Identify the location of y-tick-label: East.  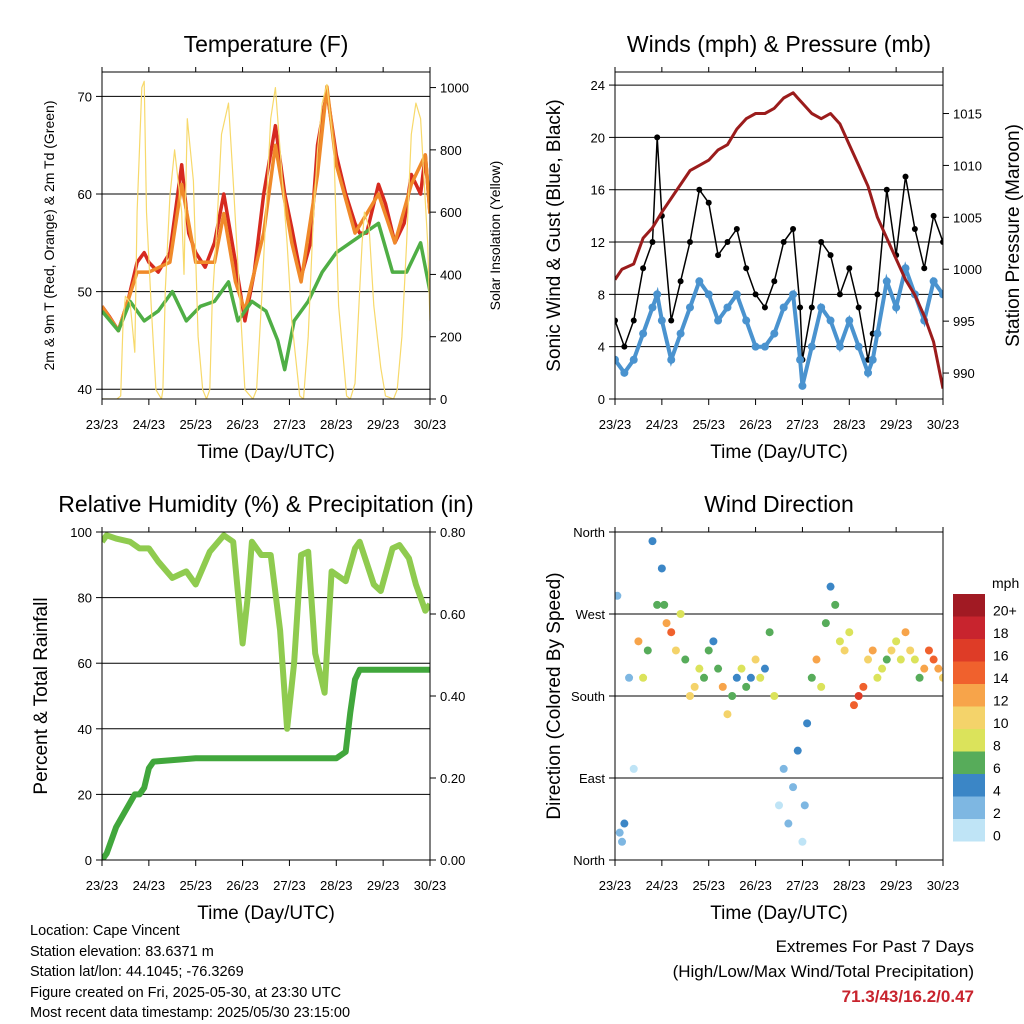
(592, 778).